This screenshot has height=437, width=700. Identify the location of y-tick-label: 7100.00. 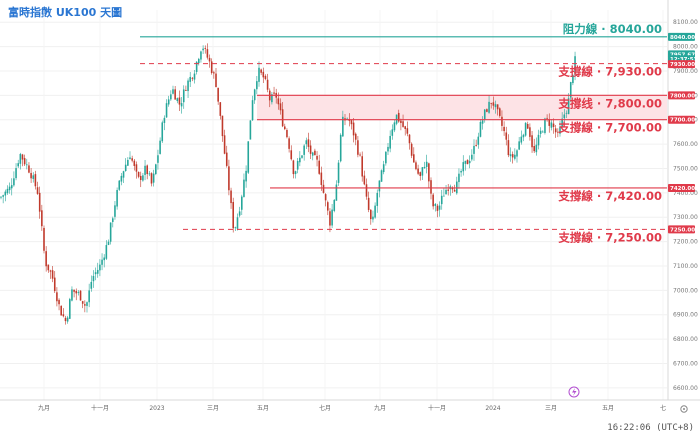
(685, 266).